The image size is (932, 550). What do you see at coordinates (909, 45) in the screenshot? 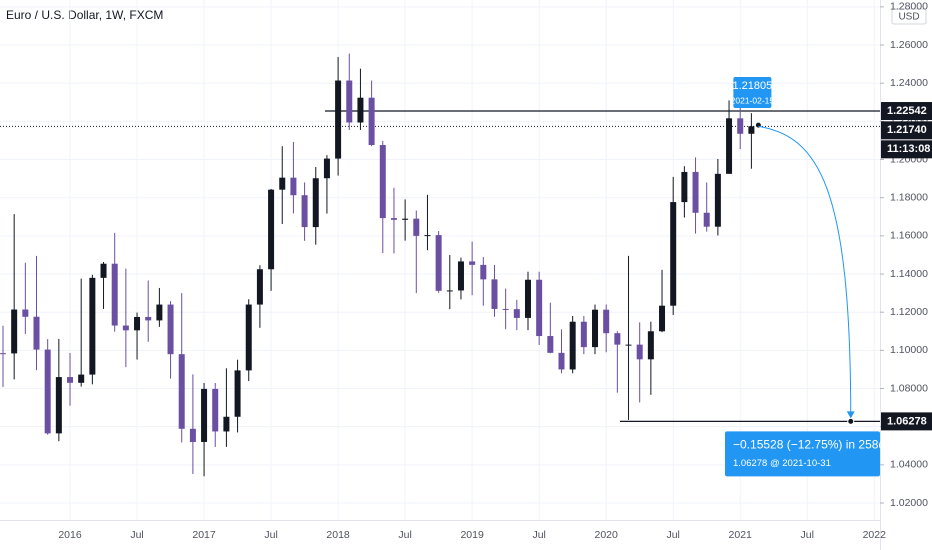
I see `y-tick-label: 1.26000` at bounding box center [909, 45].